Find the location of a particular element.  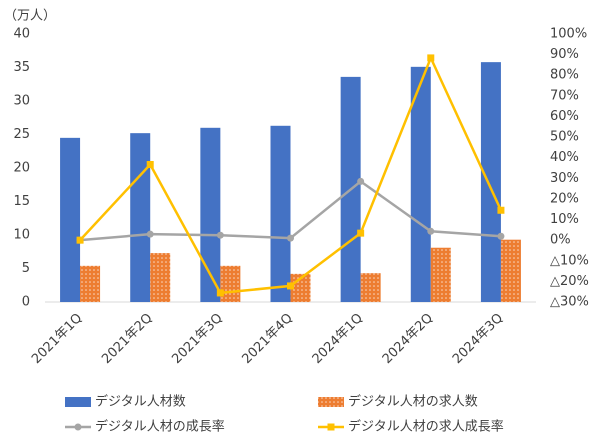

y-tick-label: 5 is located at coordinates (26, 268).